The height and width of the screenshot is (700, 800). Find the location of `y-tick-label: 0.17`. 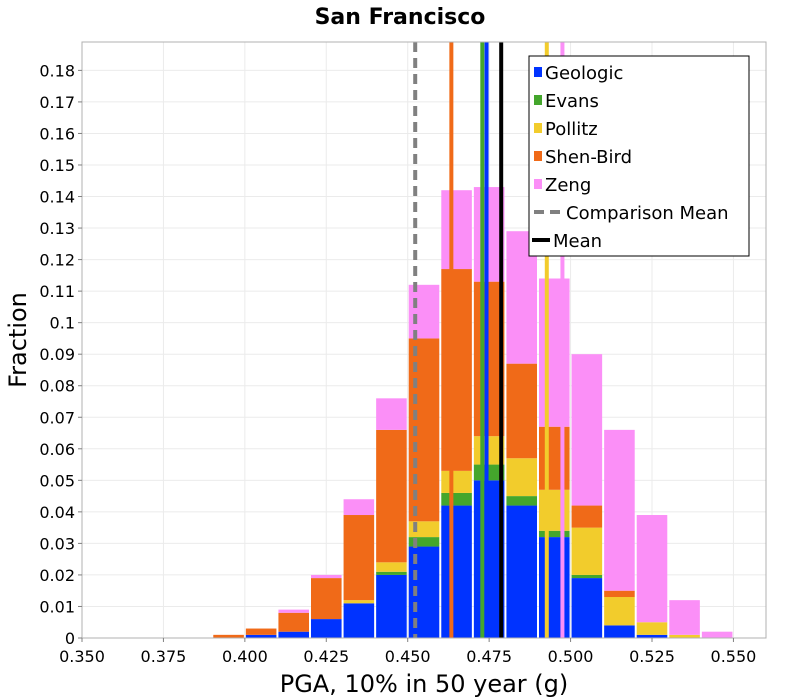

y-tick-label: 0.17 is located at coordinates (57, 102).